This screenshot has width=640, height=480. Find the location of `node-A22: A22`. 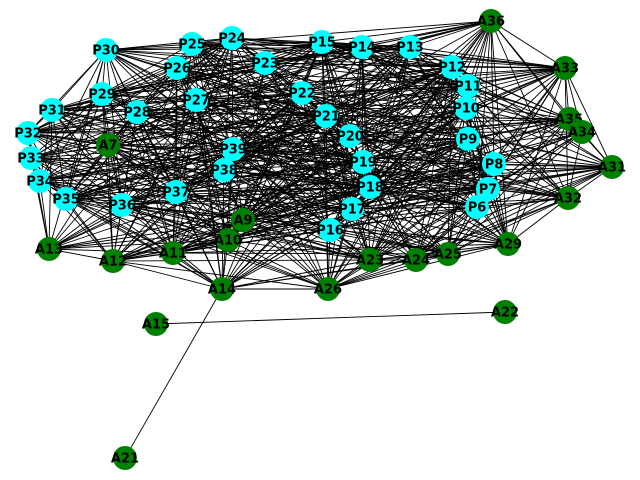

node-A22: A22 is located at coordinates (505, 312).